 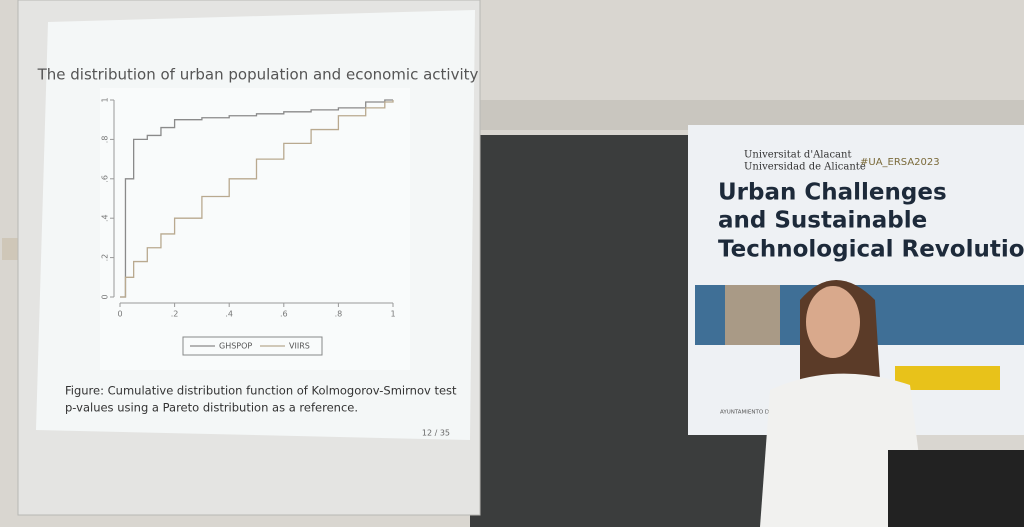 I want to click on x-tick-label: 1, so click(x=392, y=314).